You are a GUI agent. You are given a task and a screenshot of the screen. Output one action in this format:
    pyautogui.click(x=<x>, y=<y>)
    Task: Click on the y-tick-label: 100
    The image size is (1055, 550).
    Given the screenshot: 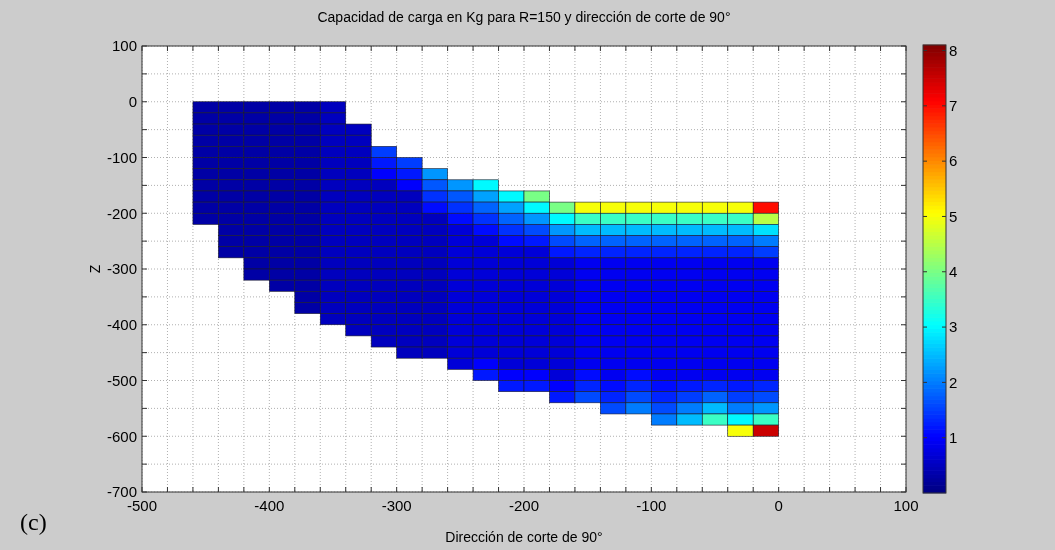 What is the action you would take?
    pyautogui.click(x=124, y=46)
    